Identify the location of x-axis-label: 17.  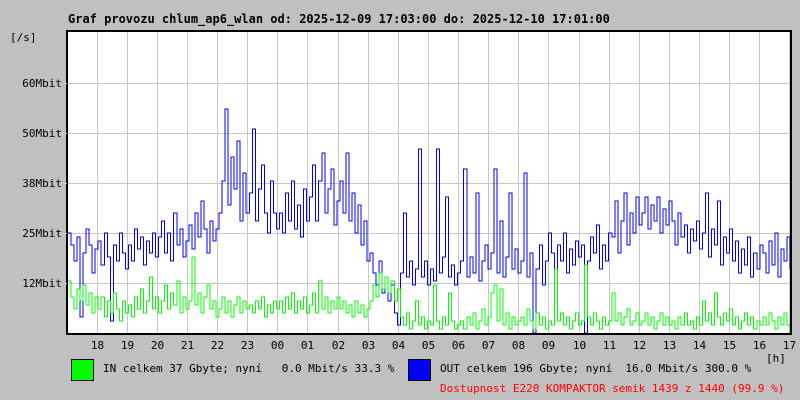
(789, 345).